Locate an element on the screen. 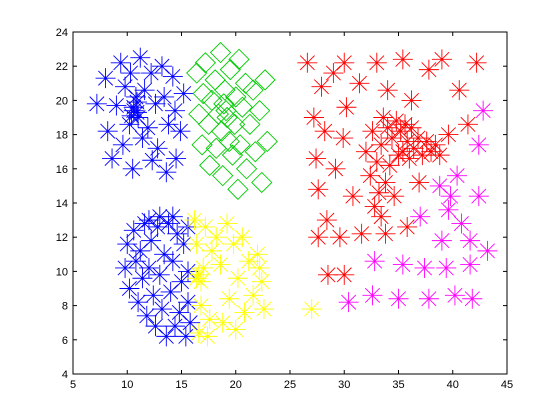 The image size is (560, 420). y-tick-label: 6 is located at coordinates (65, 341).